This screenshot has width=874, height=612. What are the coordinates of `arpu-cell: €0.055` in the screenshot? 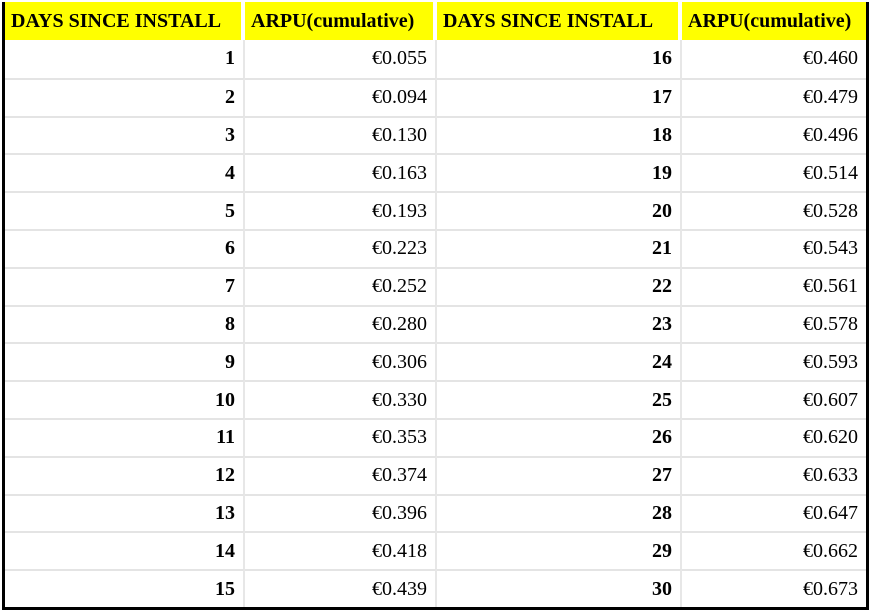 It's located at (341, 59).